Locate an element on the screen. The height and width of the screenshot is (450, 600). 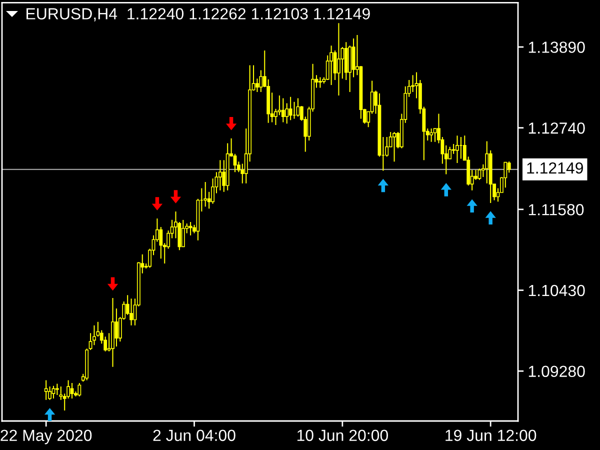
x-tick-label: 22 May 2020 is located at coordinates (46, 437).